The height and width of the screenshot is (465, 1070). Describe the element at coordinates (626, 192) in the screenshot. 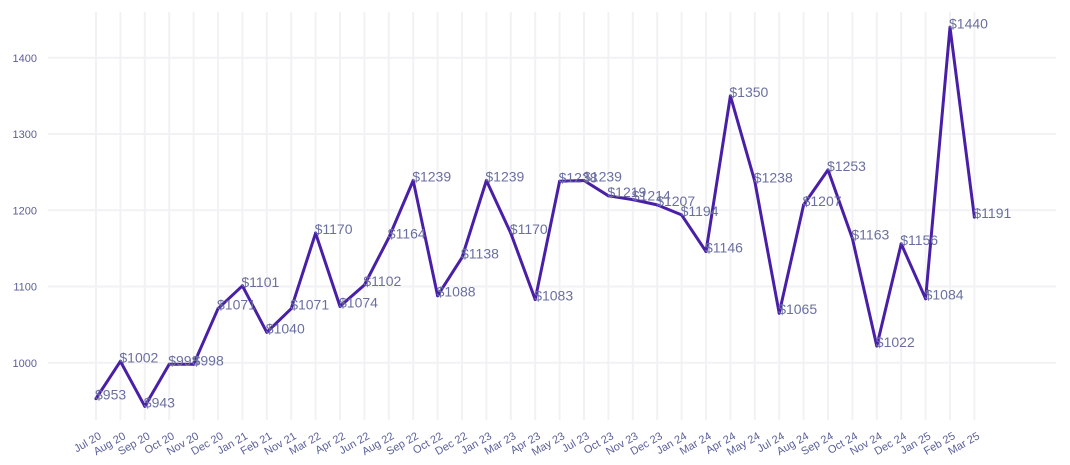

I see `data-label: $1219` at that location.